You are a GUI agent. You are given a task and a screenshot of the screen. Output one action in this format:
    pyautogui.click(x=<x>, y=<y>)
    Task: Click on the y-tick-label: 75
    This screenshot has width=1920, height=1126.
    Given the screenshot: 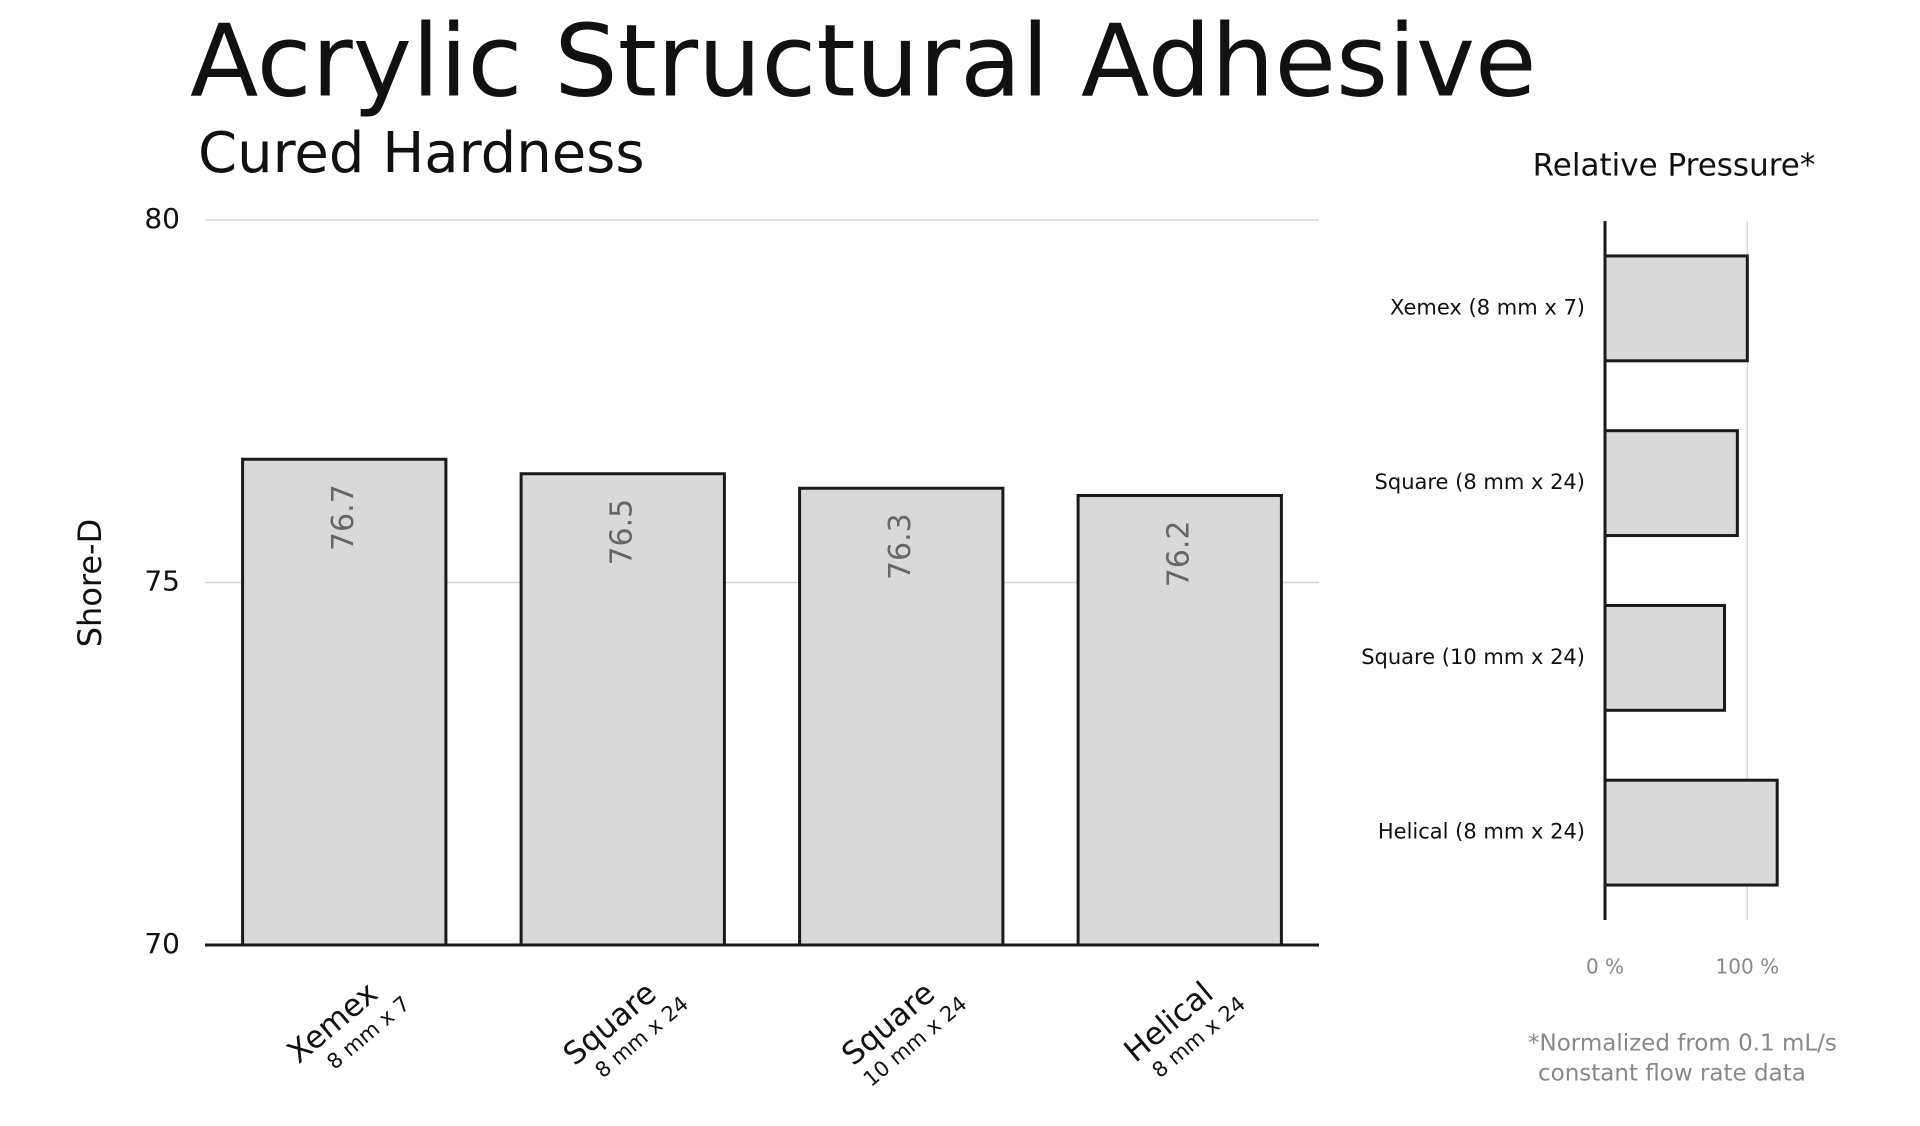 What is the action you would take?
    pyautogui.click(x=162, y=581)
    